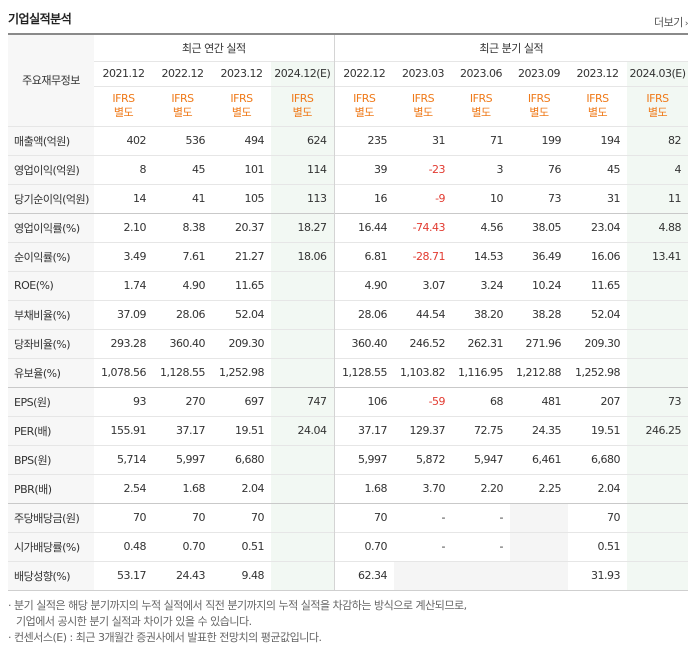  I want to click on metric-value: 23.04, so click(598, 227).